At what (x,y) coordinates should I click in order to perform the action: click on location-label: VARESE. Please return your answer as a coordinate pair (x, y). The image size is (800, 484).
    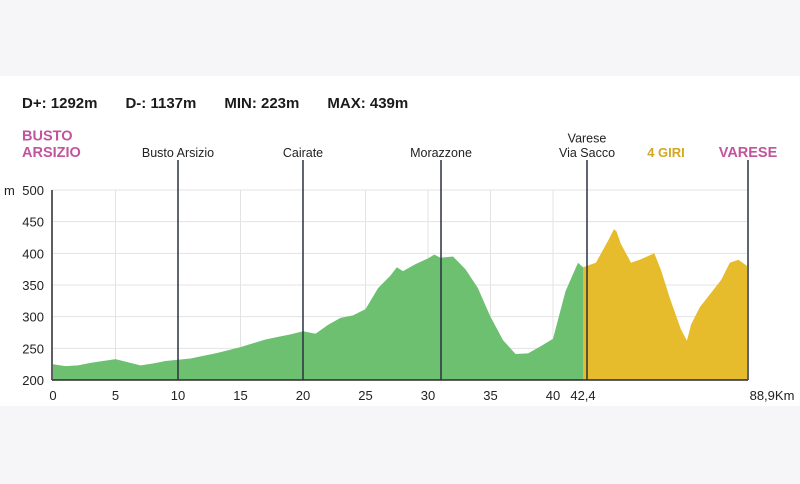
    Looking at the image, I should click on (748, 153).